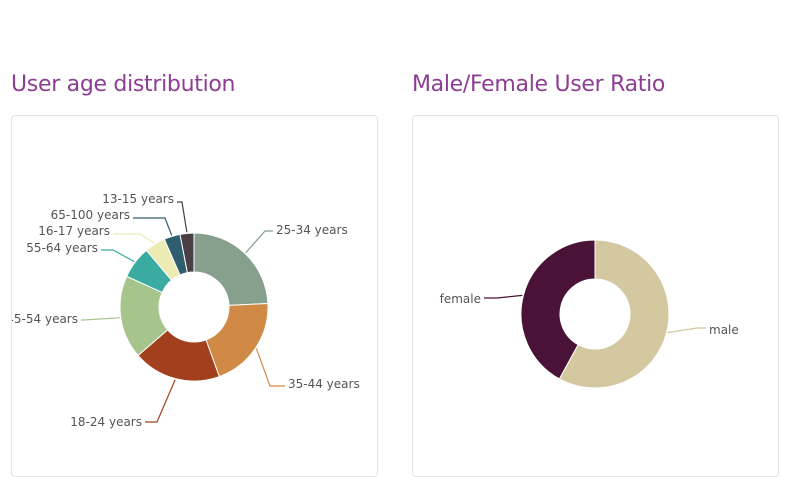 The width and height of the screenshot is (800, 477). I want to click on slice-label-55-64-years: 55-64 years, so click(62, 248).